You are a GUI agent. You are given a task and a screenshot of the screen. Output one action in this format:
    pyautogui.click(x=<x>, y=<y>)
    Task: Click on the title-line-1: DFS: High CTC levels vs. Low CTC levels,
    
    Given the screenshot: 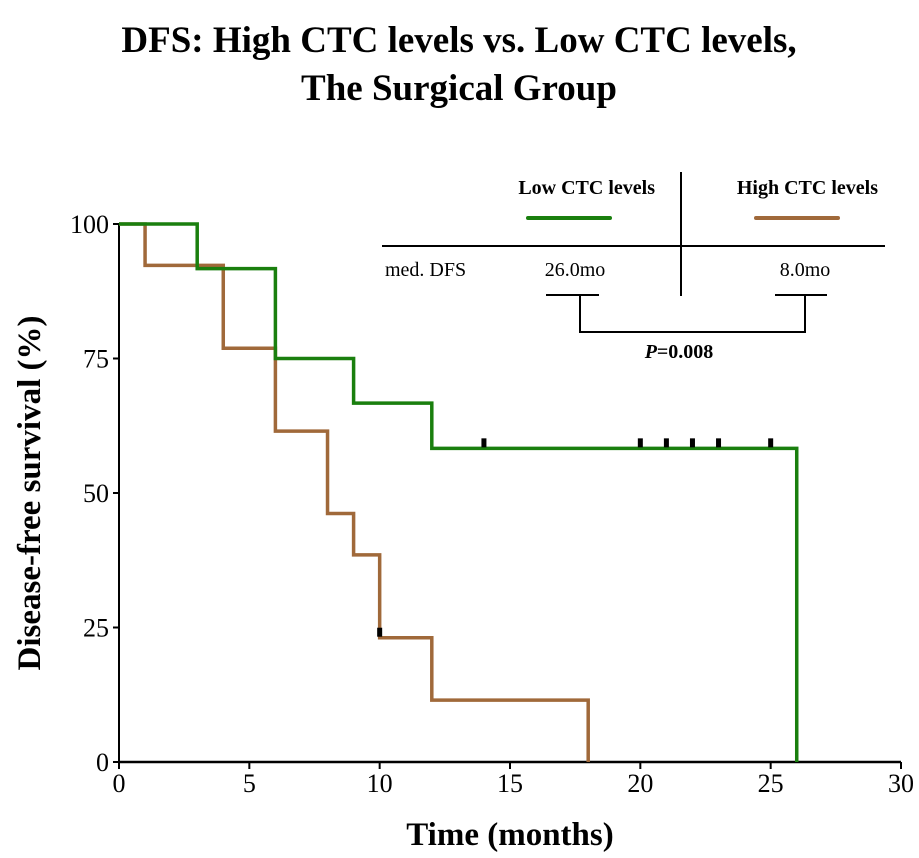 What is the action you would take?
    pyautogui.click(x=458, y=40)
    